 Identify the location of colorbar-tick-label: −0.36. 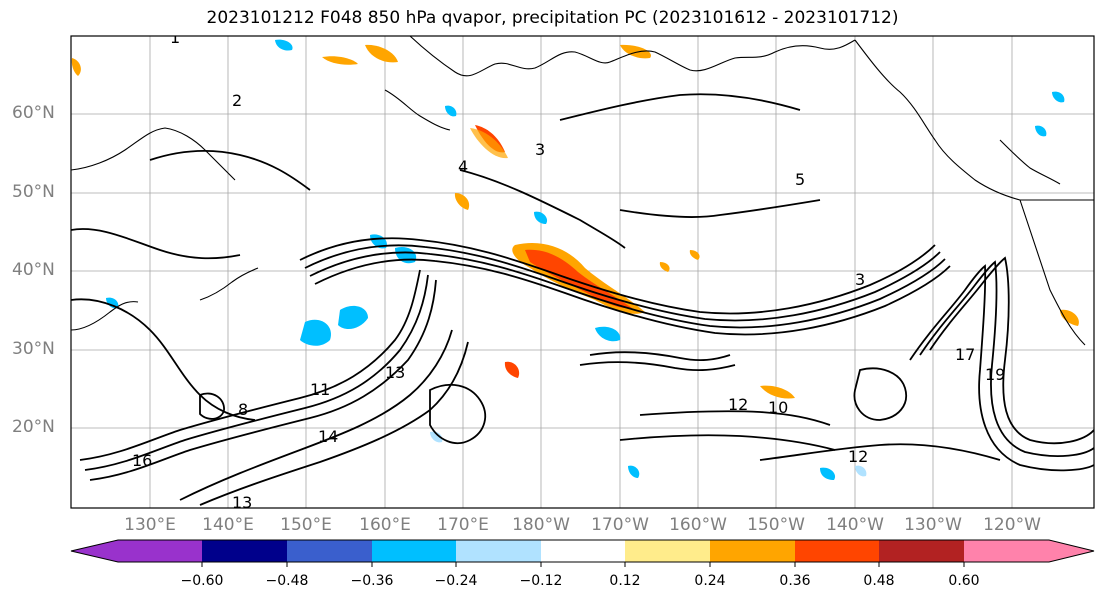
(372, 581).